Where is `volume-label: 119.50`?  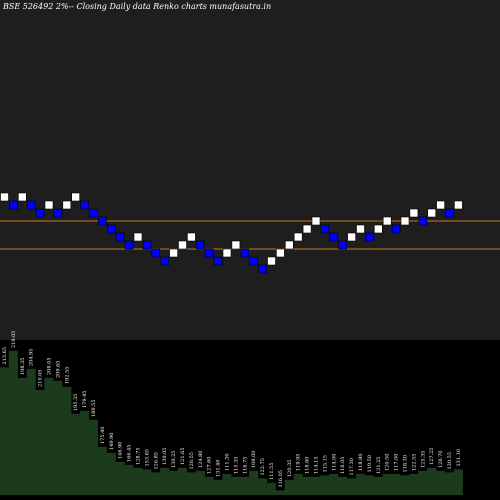 volume-label: 119.50 is located at coordinates (370, 464).